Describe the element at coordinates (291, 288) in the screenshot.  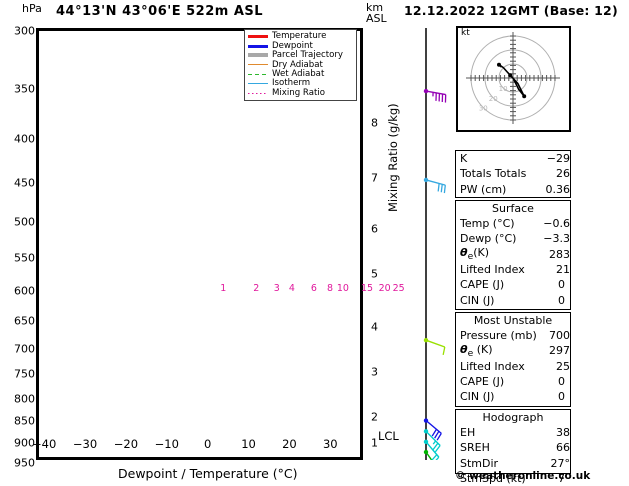
I see `mixing-ratio-label: 4` at that location.